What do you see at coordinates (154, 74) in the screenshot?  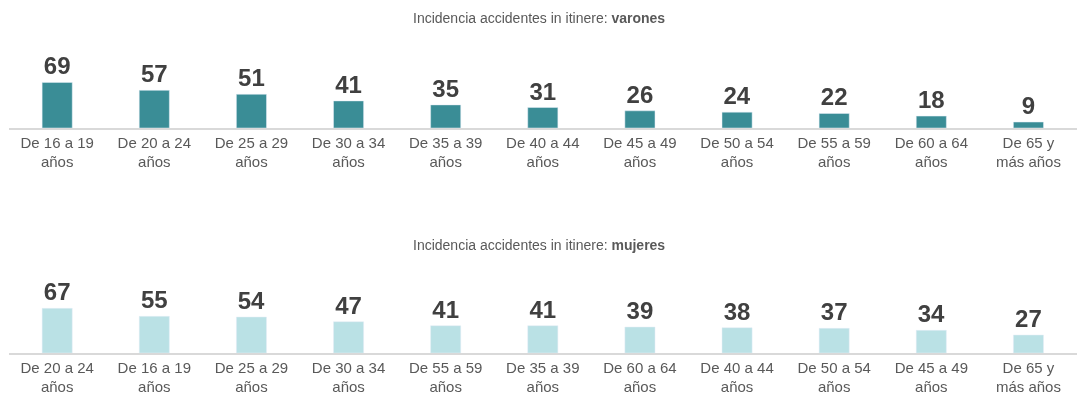 I see `data-label: 57` at bounding box center [154, 74].